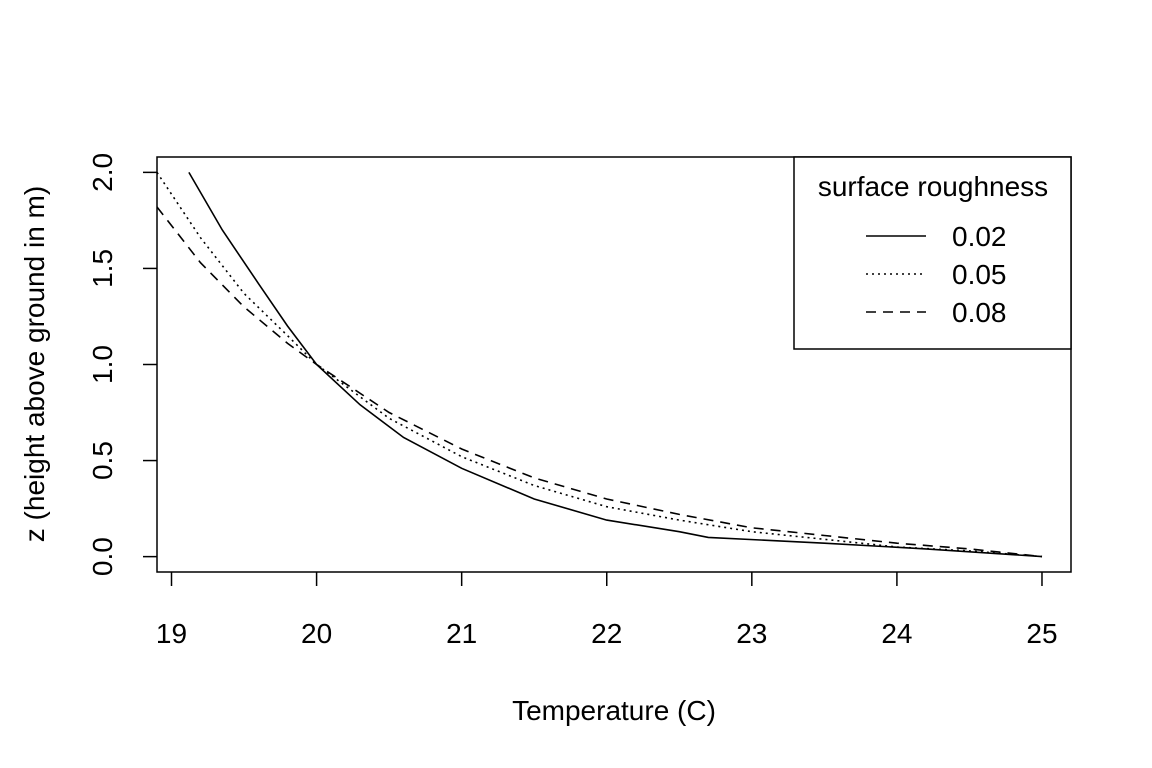  Describe the element at coordinates (979, 236) in the screenshot. I see `legend-label: 0.02` at that location.